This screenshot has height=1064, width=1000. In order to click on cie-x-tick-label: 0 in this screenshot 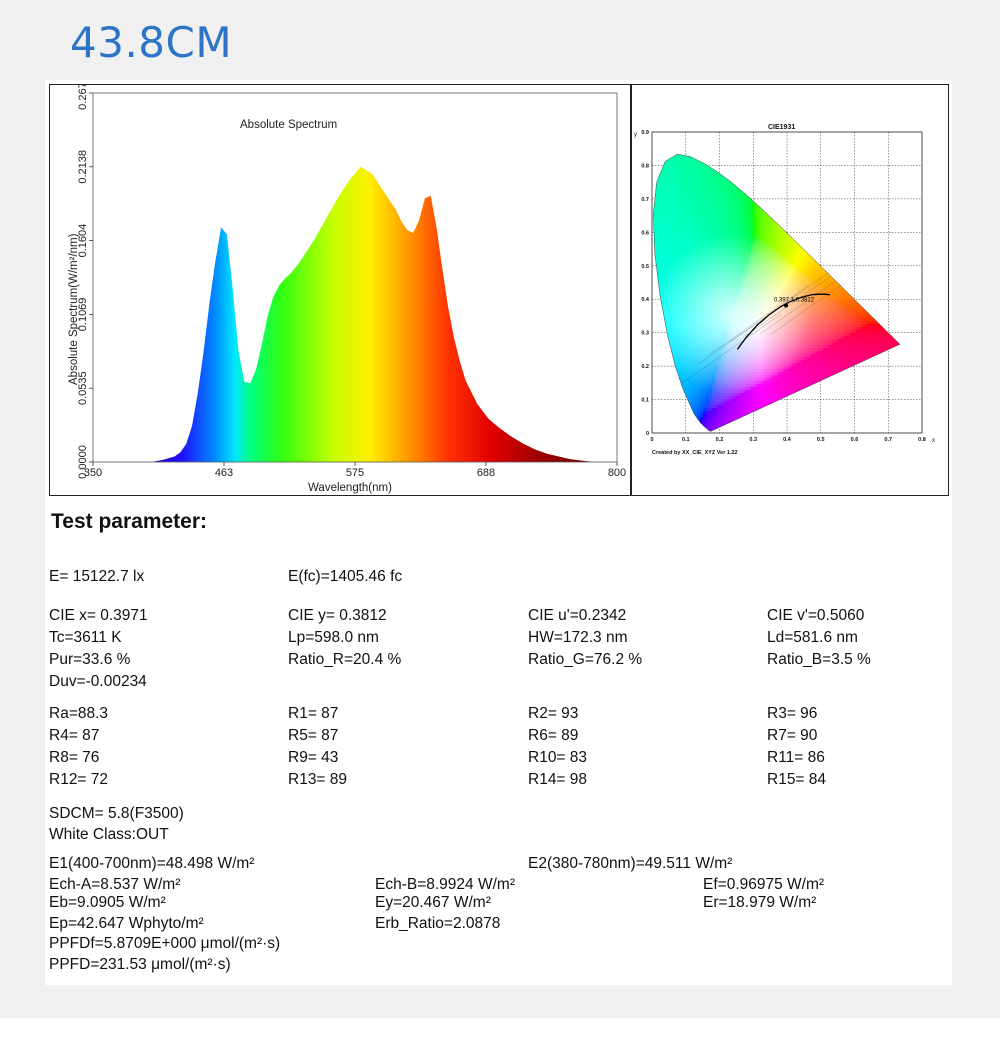, I will do `click(651, 440)`.